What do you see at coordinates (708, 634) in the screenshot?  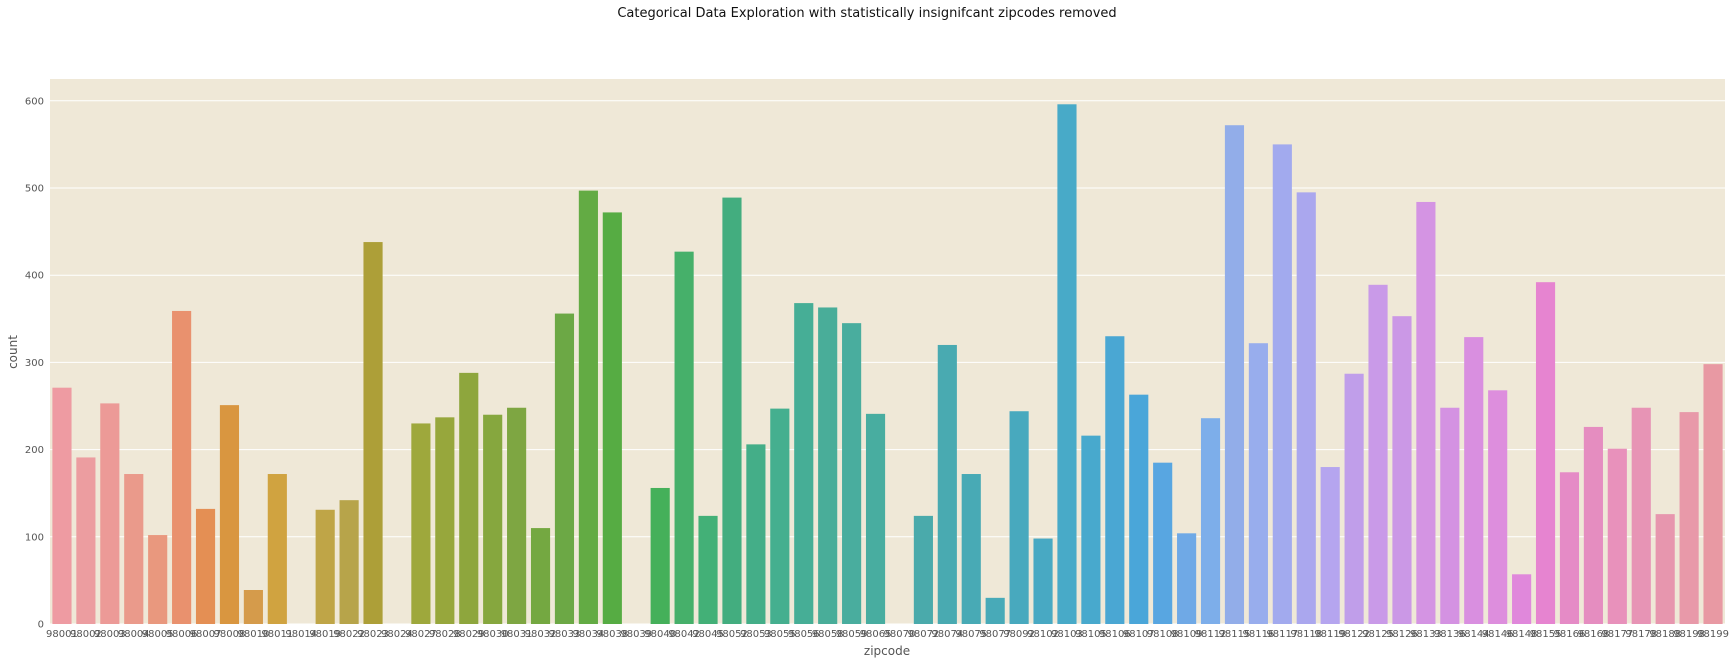 I see `x-tick-label: 98045` at bounding box center [708, 634].